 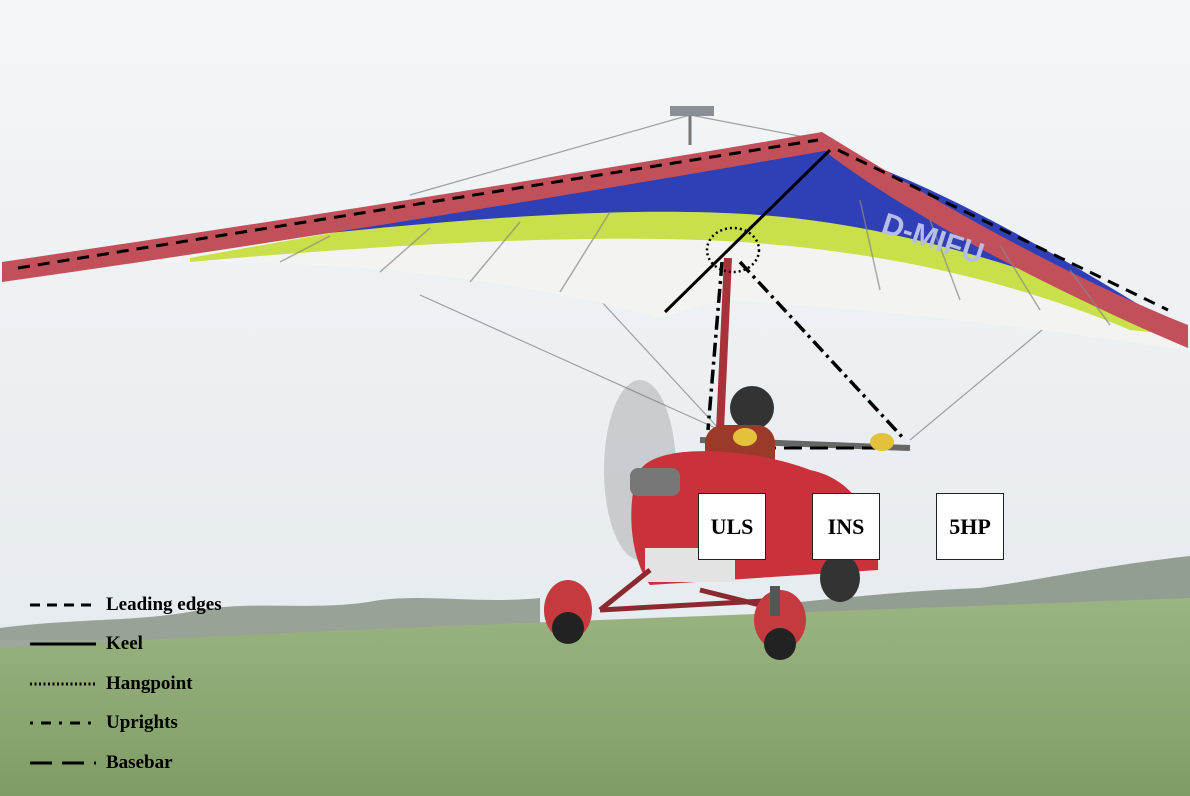 I want to click on legend-item-uprights: Uprights, so click(x=158, y=724).